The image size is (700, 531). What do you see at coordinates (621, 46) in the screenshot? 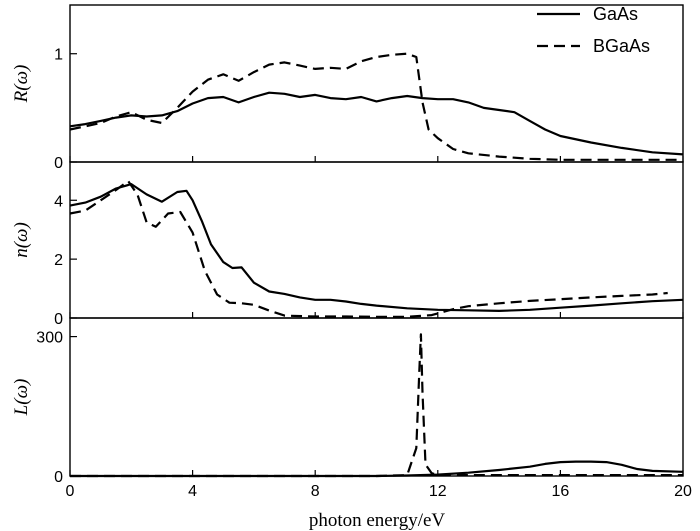
I see `legend-label-bgaas: BGaAs` at bounding box center [621, 46].